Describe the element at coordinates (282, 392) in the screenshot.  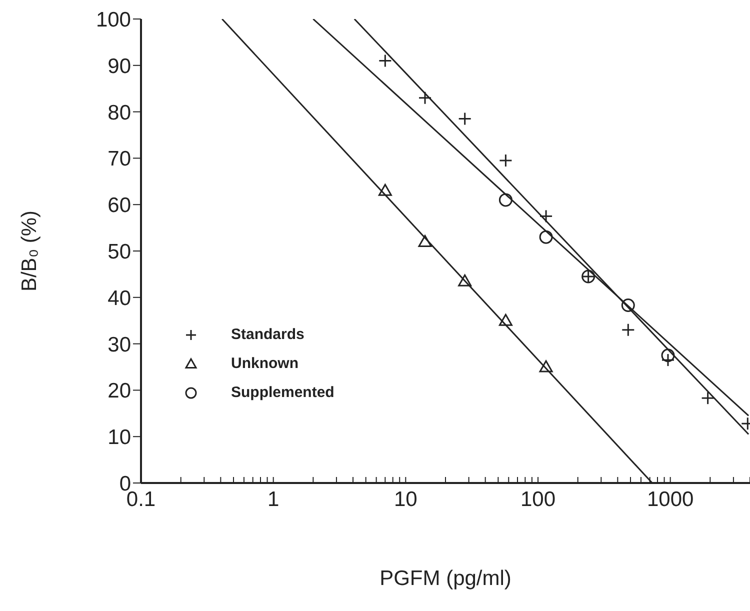
I see `legend-label: Supplemented` at that location.